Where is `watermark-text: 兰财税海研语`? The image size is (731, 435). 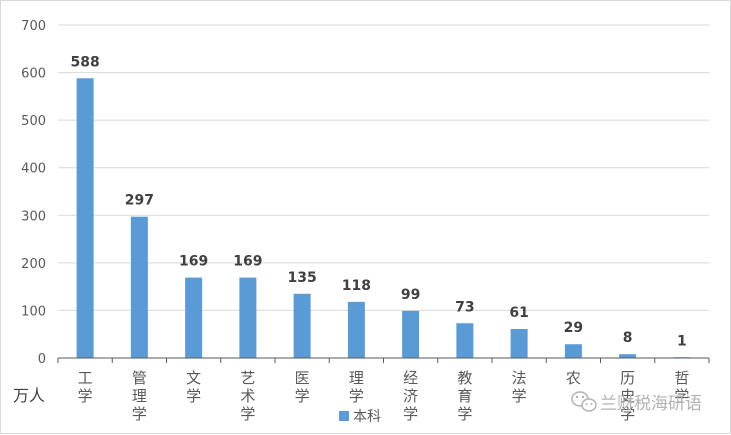
watermark-text: 兰财税海研语 is located at coordinates (651, 404).